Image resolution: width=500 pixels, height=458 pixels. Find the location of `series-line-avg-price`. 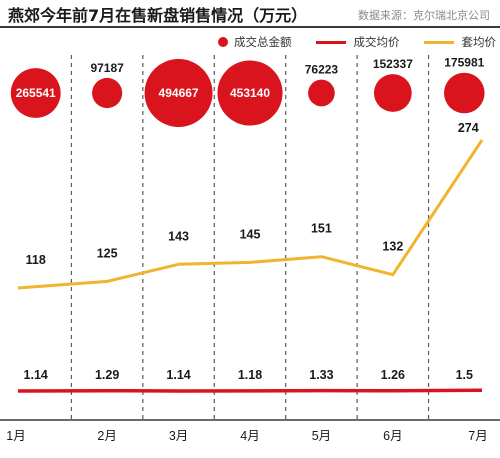

series-line-avg-price is located at coordinates (250, 390).